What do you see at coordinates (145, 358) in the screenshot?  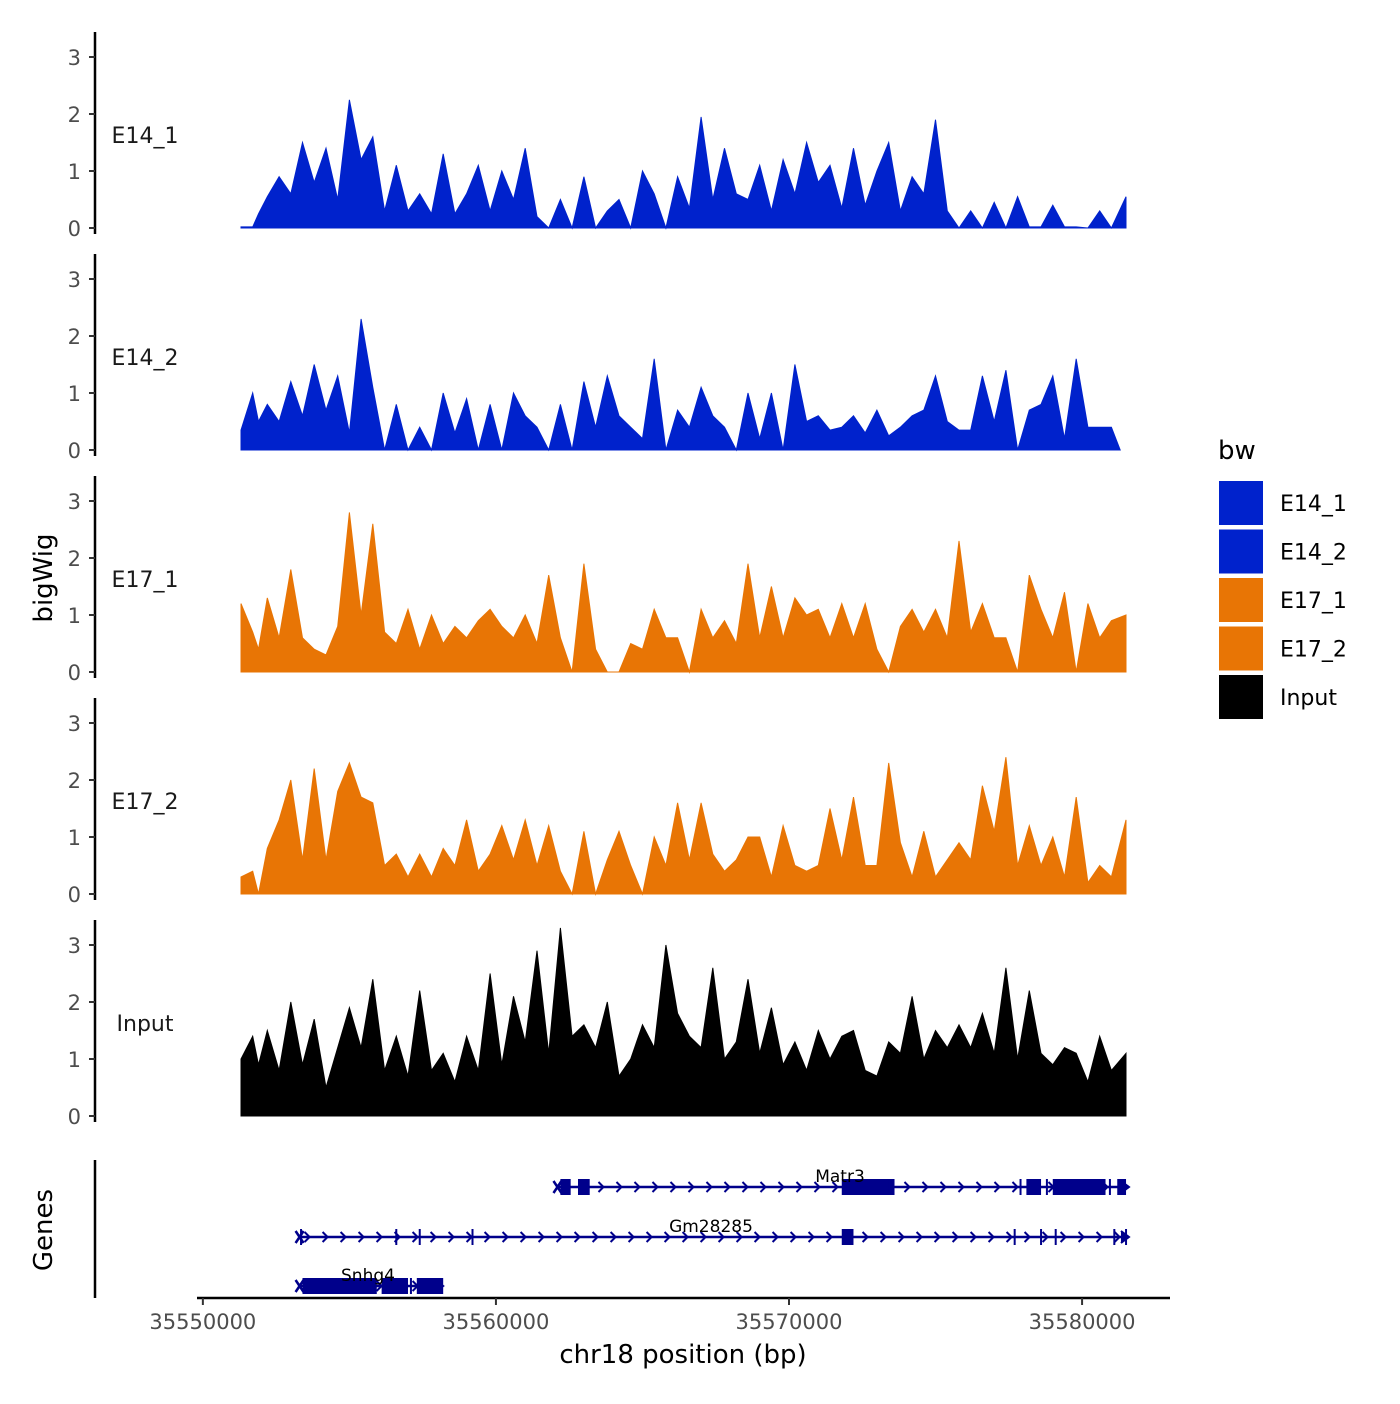 I see `track-label: E14_2` at bounding box center [145, 358].